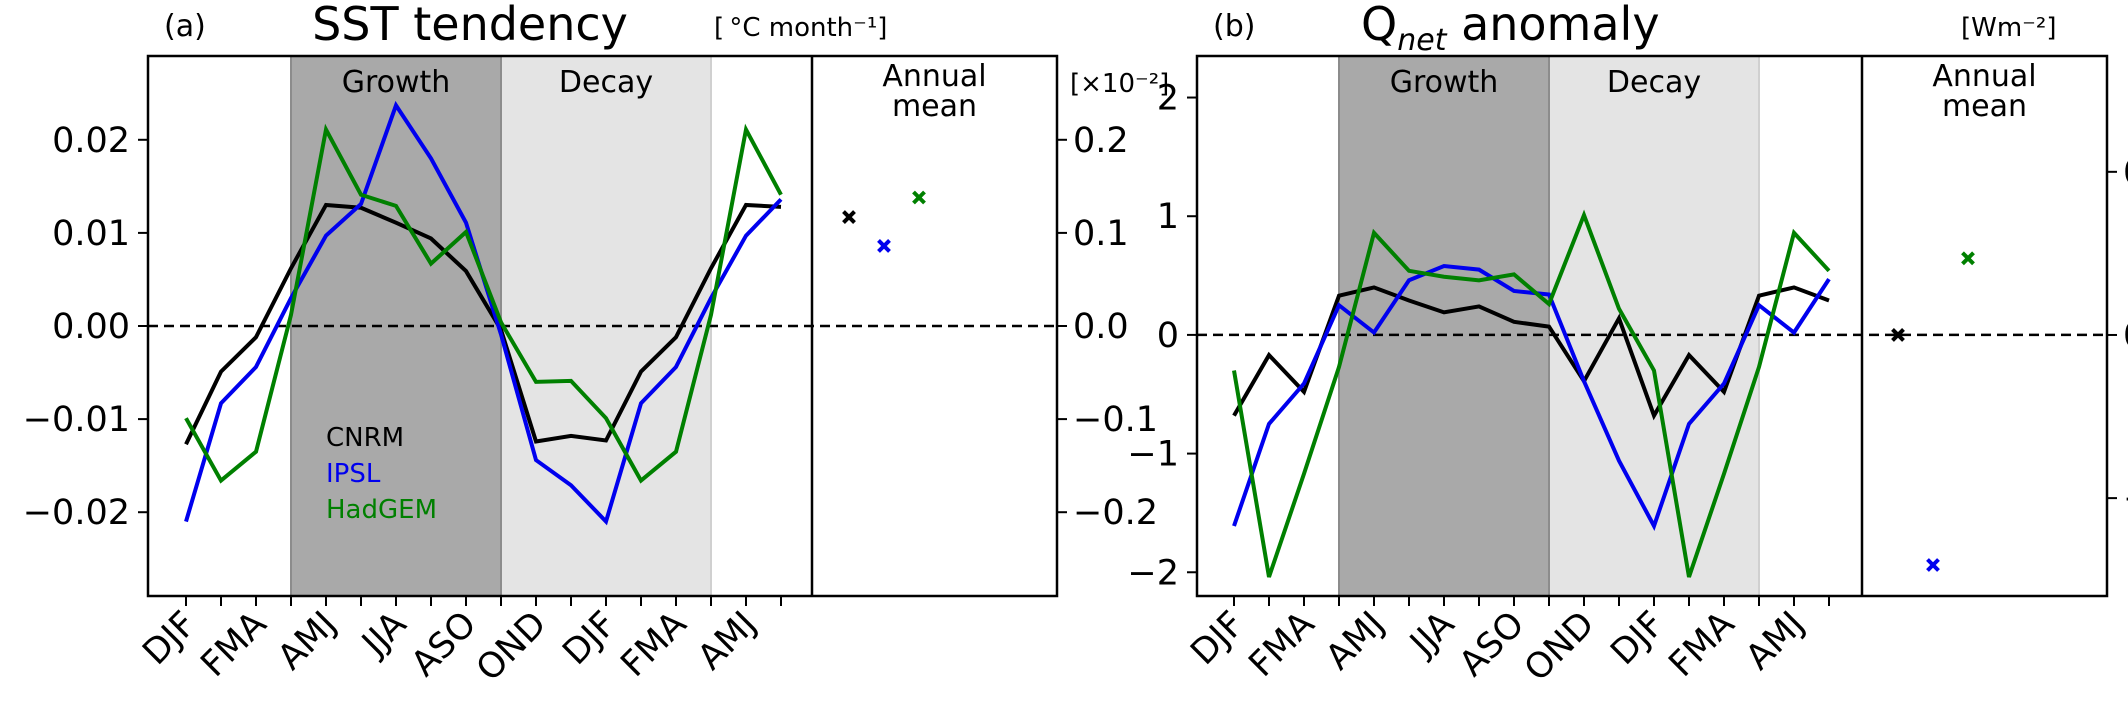  Describe the element at coordinates (1168, 336) in the screenshot. I see `left-y-tick-label: 0` at that location.